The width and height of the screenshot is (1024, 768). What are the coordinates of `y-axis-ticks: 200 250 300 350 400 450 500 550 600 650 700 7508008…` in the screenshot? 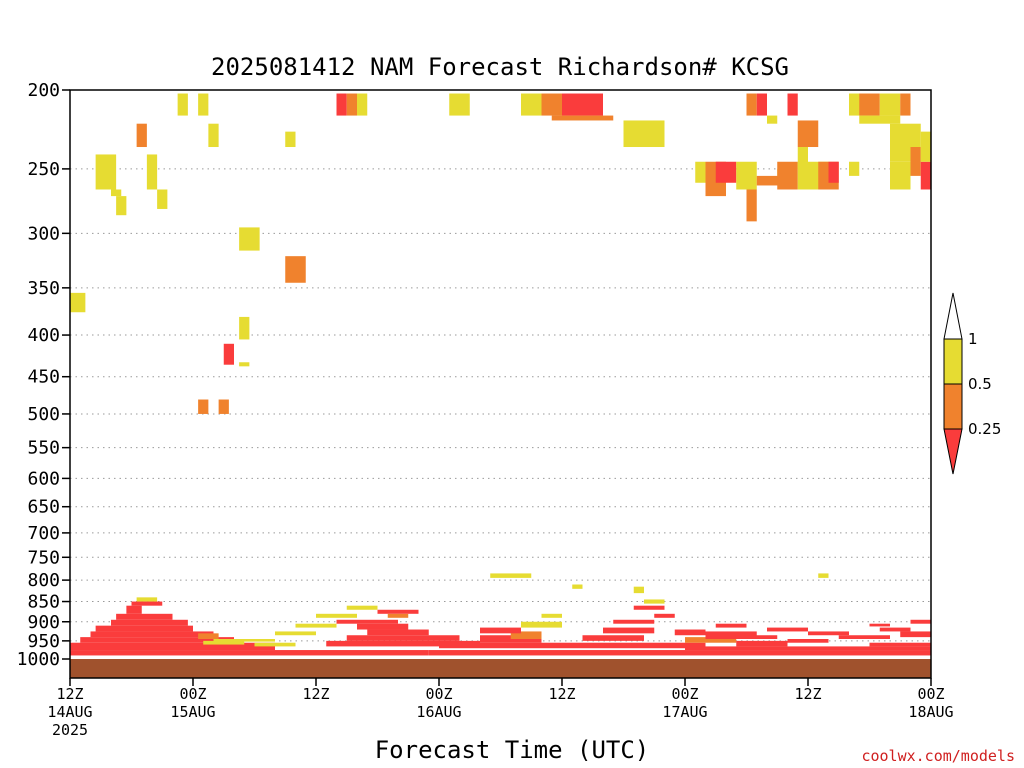 It's located at (43, 375).